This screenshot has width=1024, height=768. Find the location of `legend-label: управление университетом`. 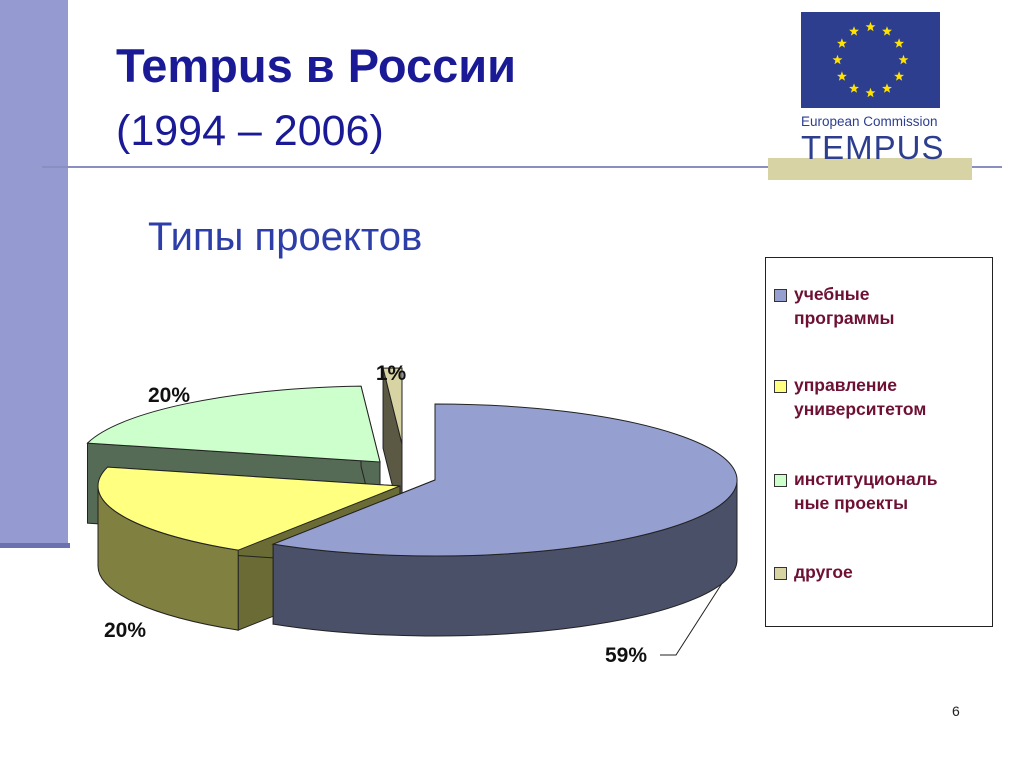

legend-label: управление университетом is located at coordinates (894, 397).